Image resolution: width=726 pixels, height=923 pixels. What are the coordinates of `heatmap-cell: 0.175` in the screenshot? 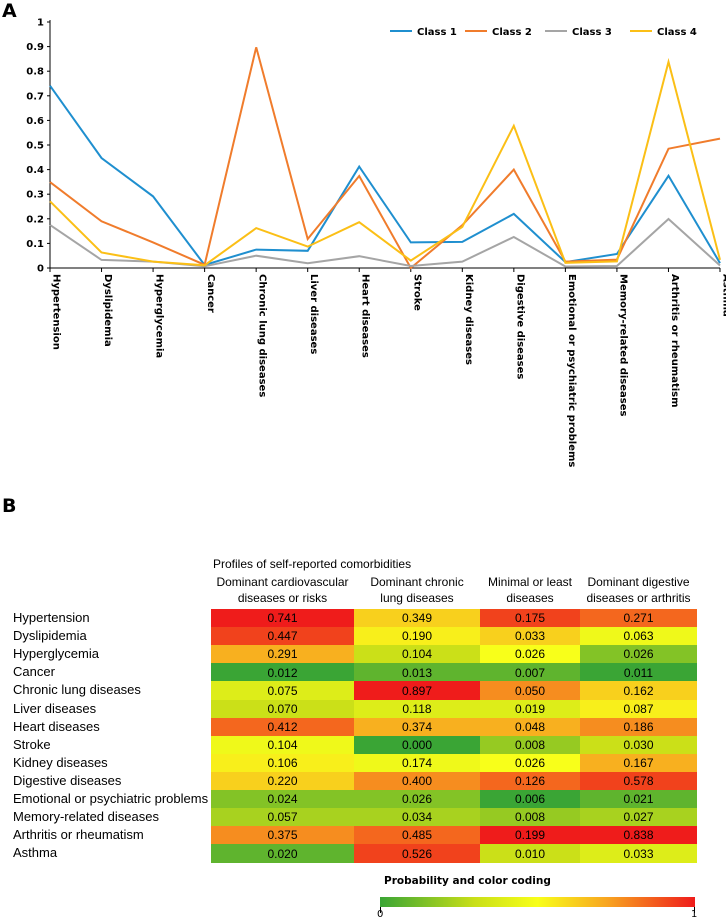 It's located at (530, 618).